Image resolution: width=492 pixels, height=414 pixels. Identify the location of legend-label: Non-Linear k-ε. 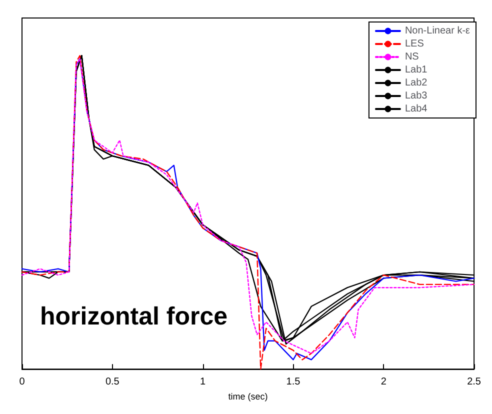
(437, 31).